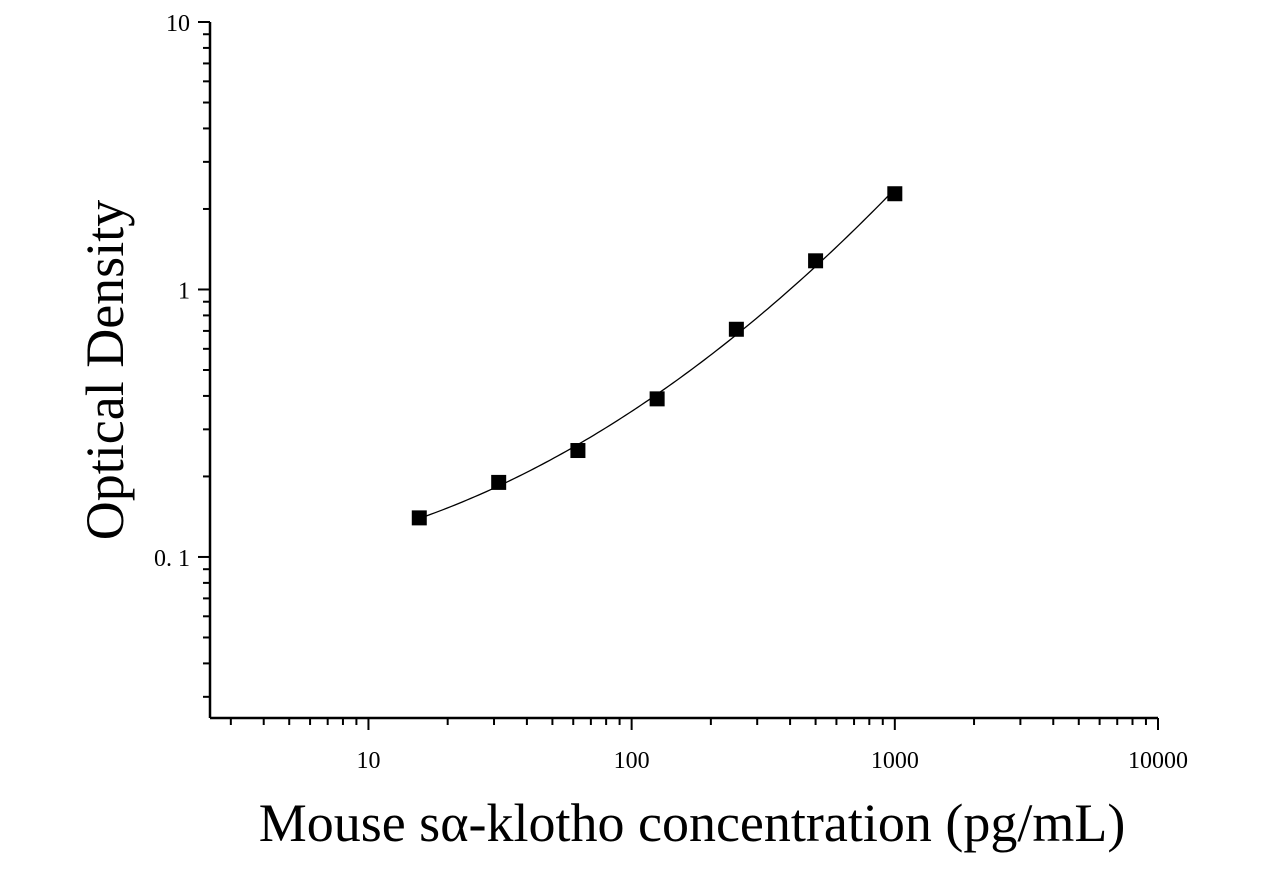  I want to click on x-axis-title: Mouse sα-klotho concentration (pg/mL), so click(692, 823).